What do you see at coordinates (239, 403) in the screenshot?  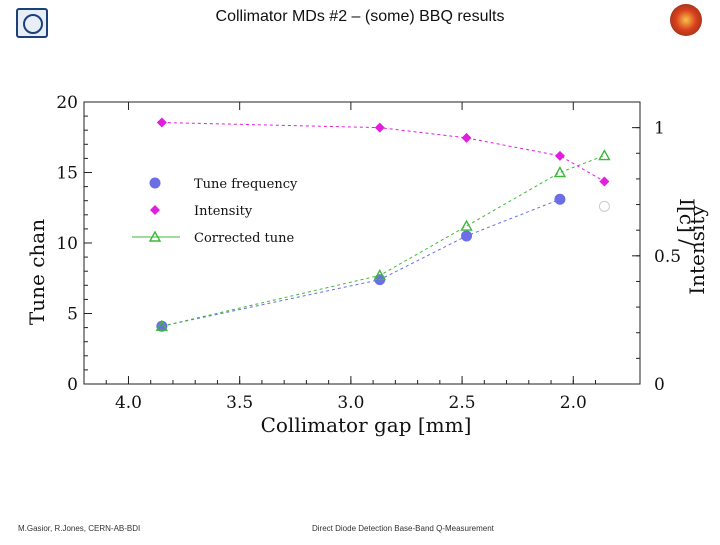 I see `x-tick-label: 3.5` at bounding box center [239, 403].